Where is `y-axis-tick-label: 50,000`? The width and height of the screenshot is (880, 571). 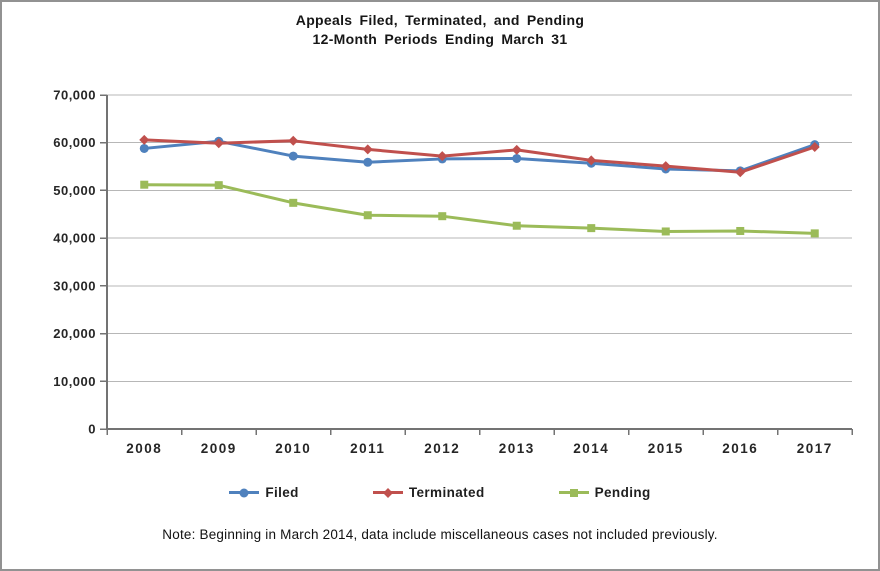
y-axis-tick-label: 50,000 is located at coordinates (74, 190).